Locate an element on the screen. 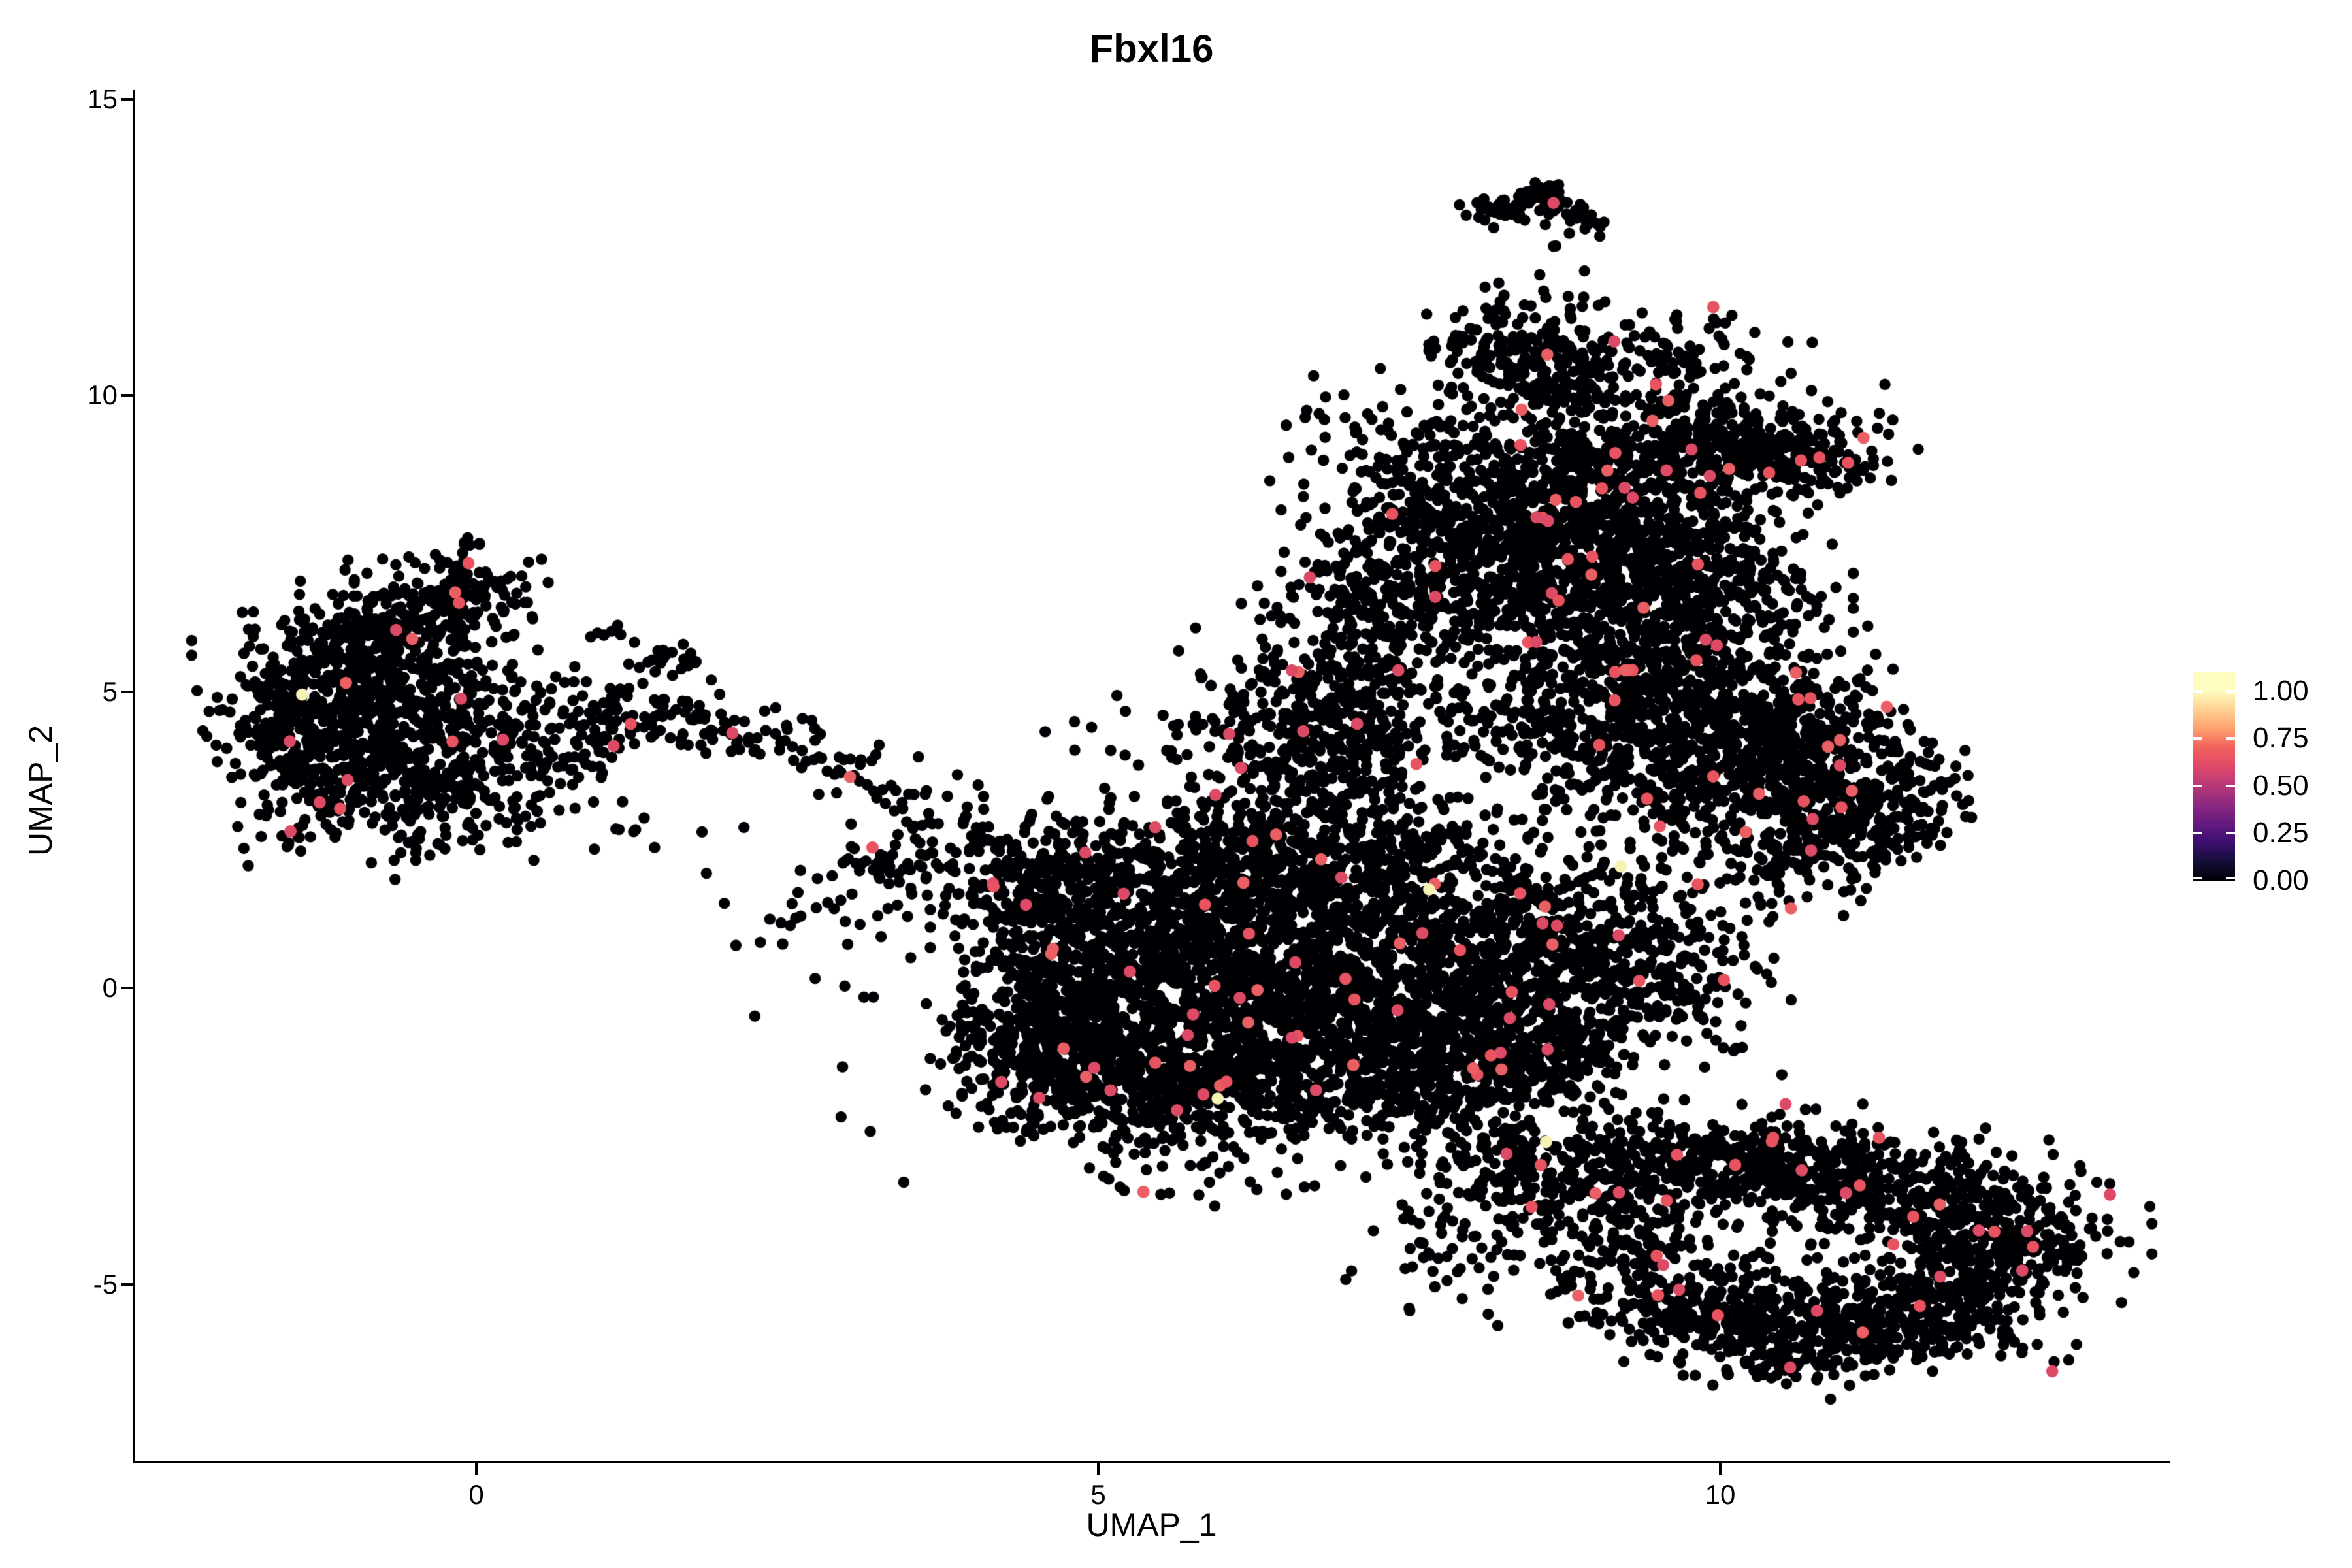 Image resolution: width=2352 pixels, height=1568 pixels. x-tick-label: 0 is located at coordinates (476, 1494).